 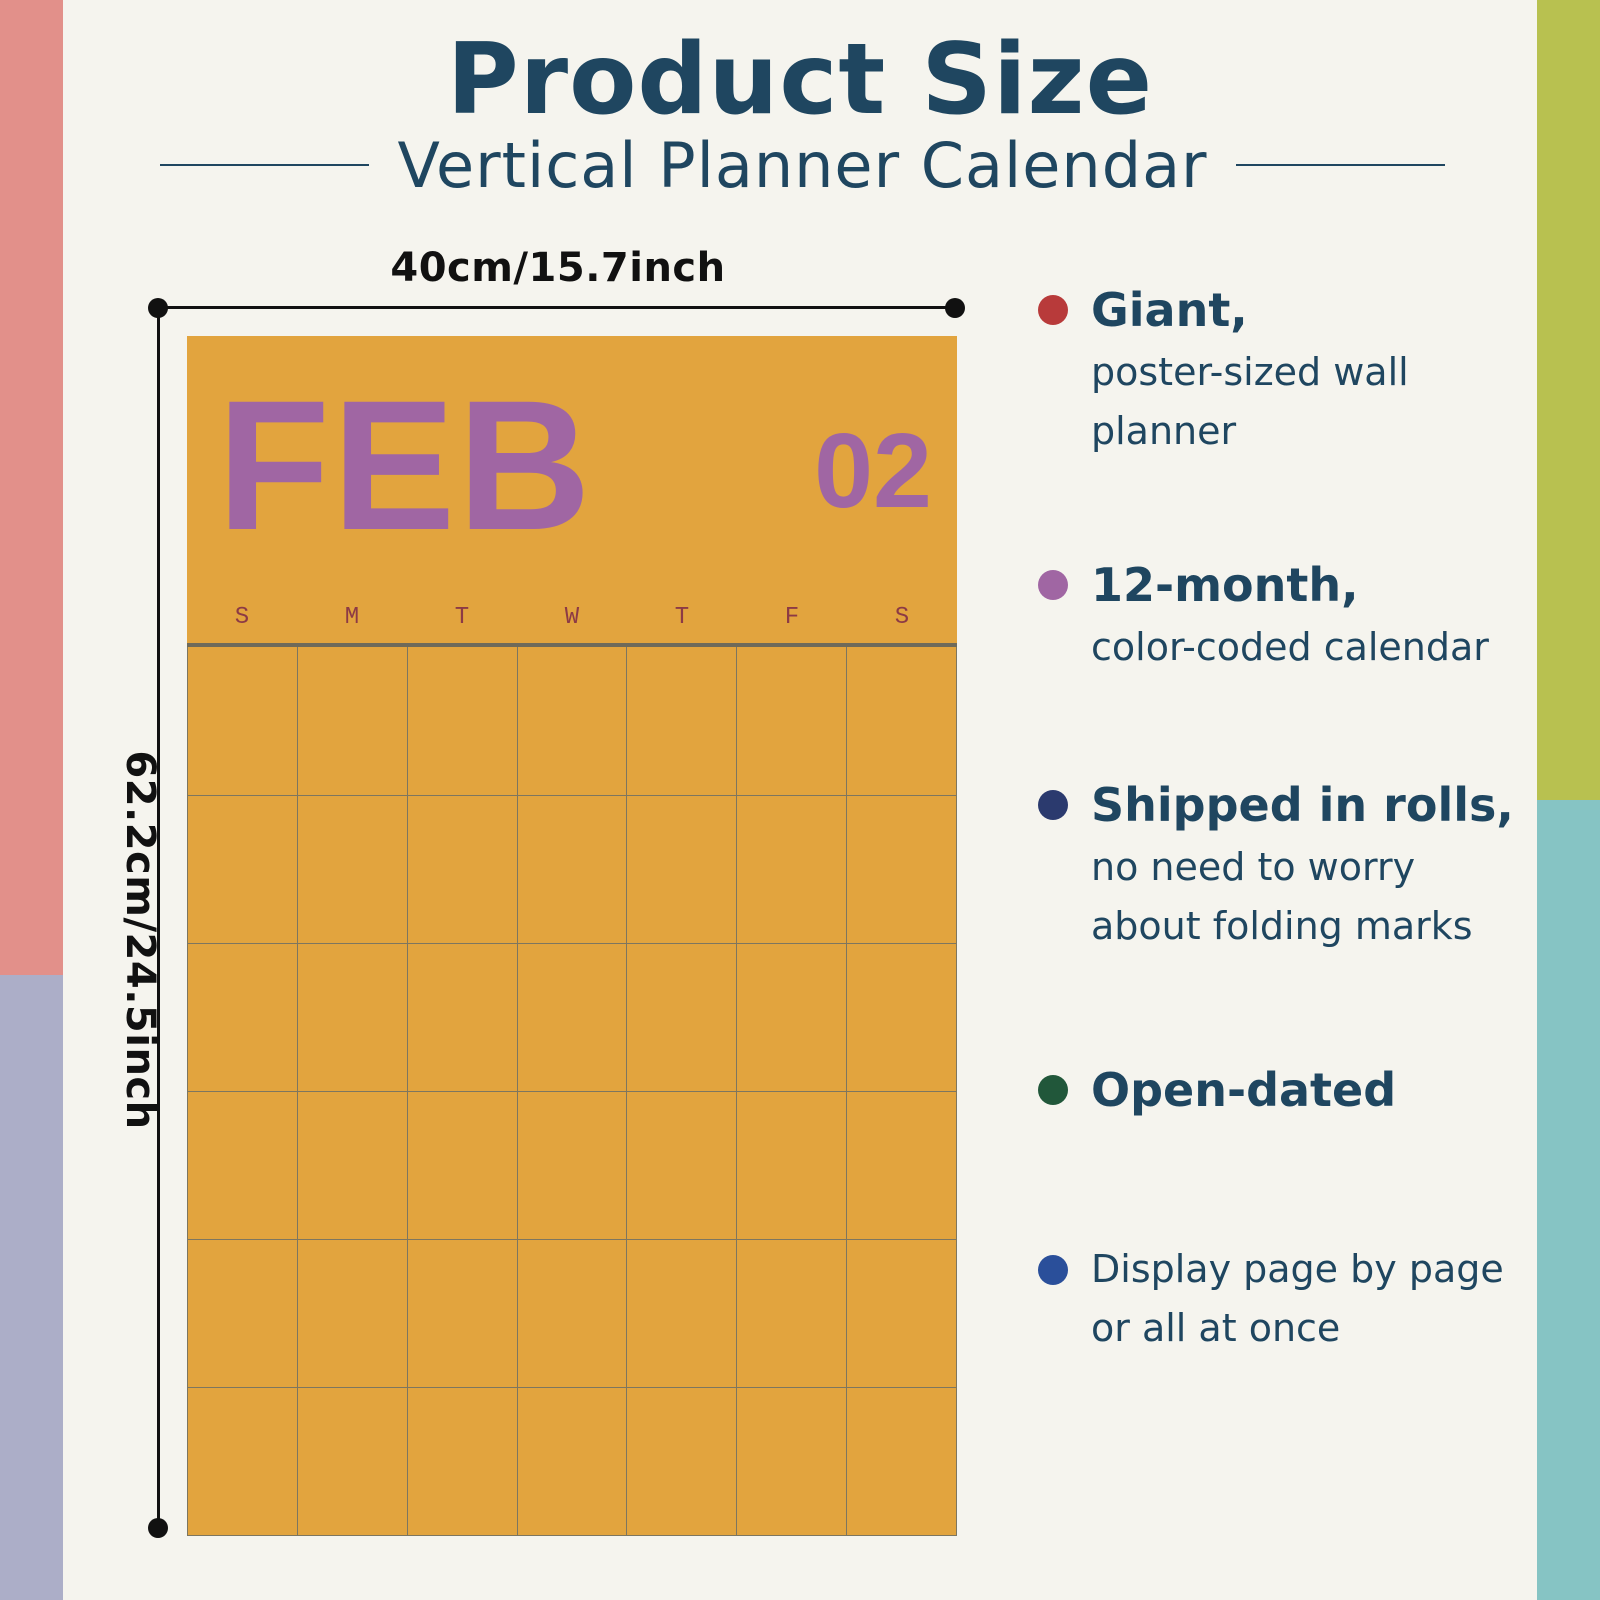 What do you see at coordinates (572, 645) in the screenshot?
I see `weekday-header-rule` at bounding box center [572, 645].